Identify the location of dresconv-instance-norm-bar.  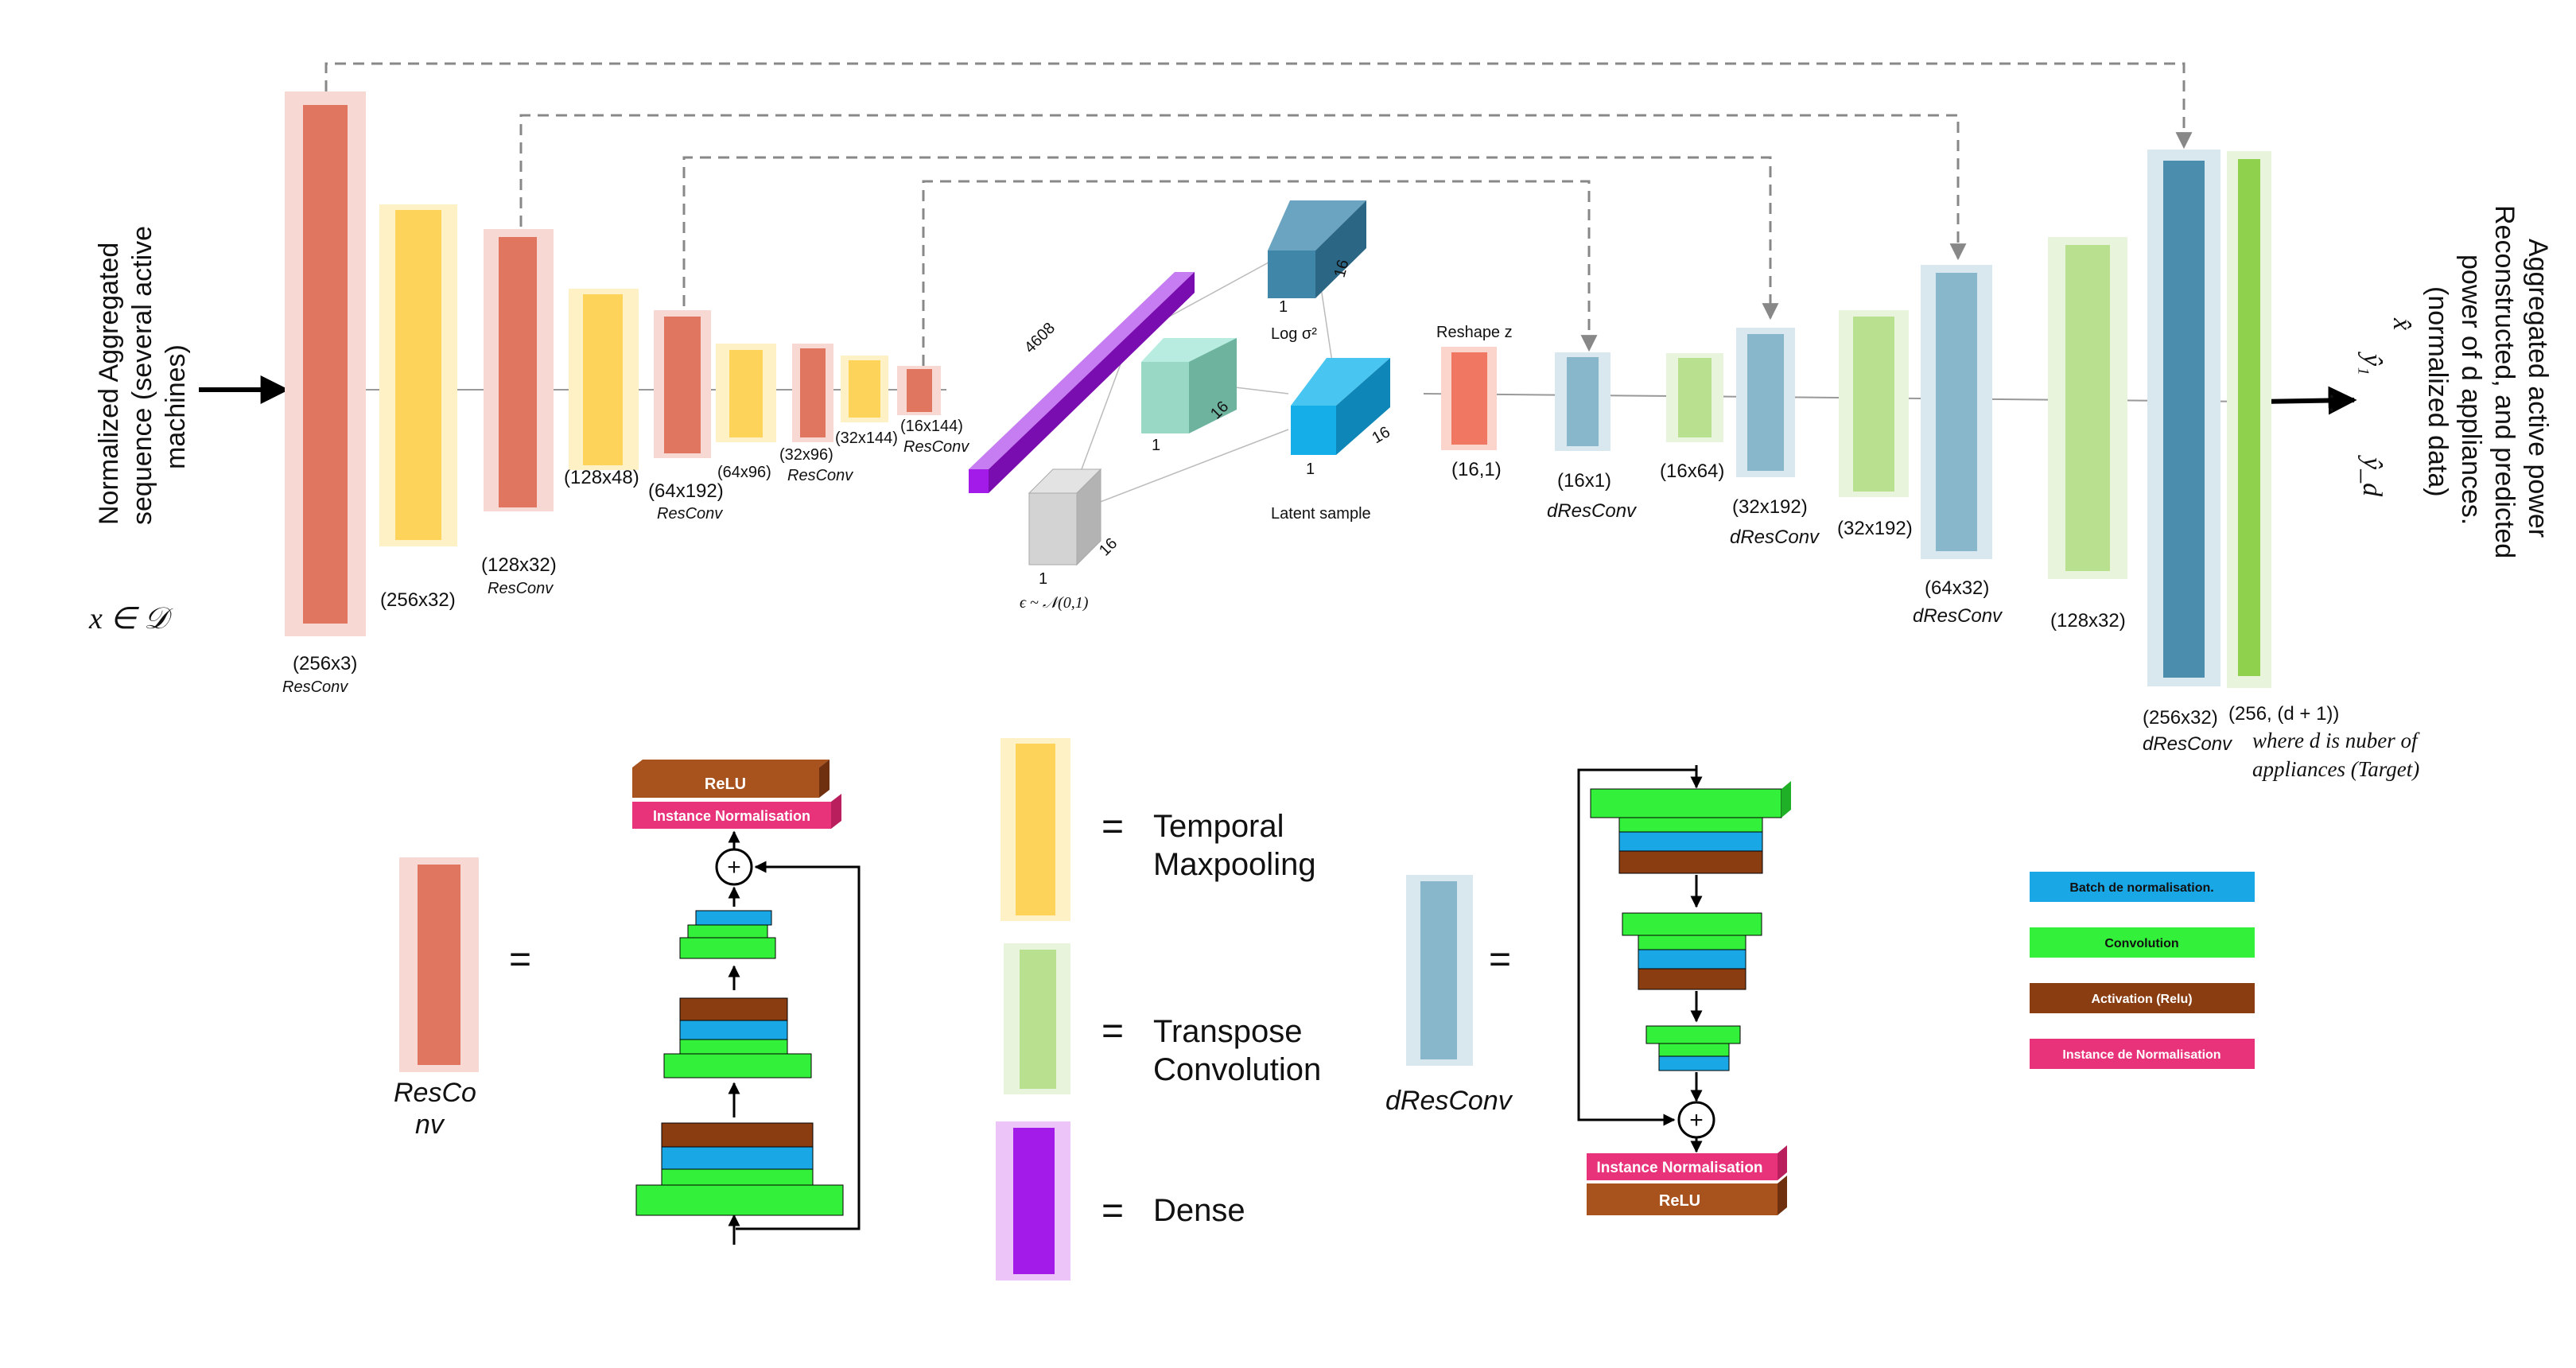
(1682, 1166).